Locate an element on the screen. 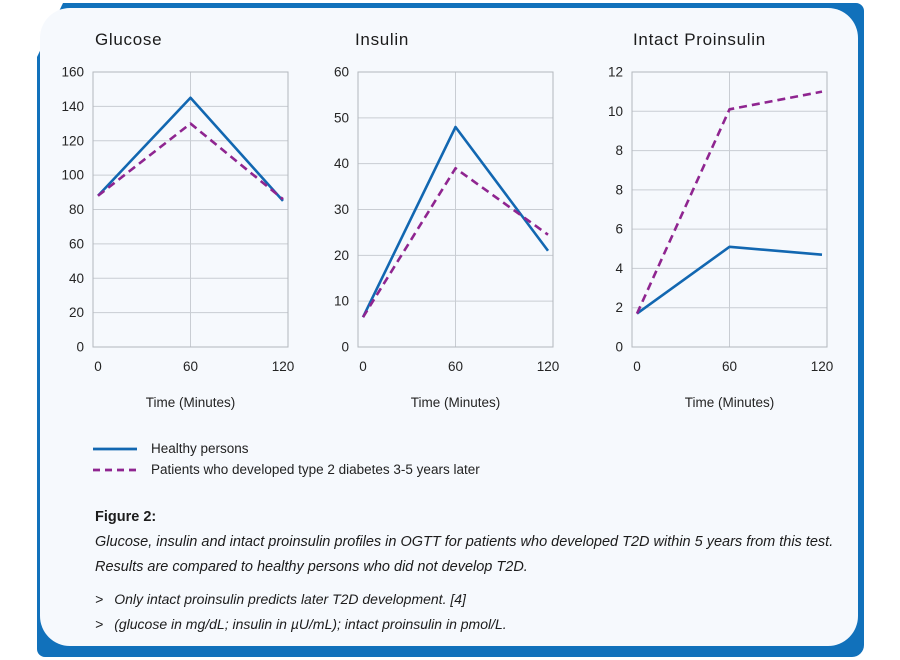 This screenshot has height=660, width=900. svg-text: 140 is located at coordinates (72, 106).